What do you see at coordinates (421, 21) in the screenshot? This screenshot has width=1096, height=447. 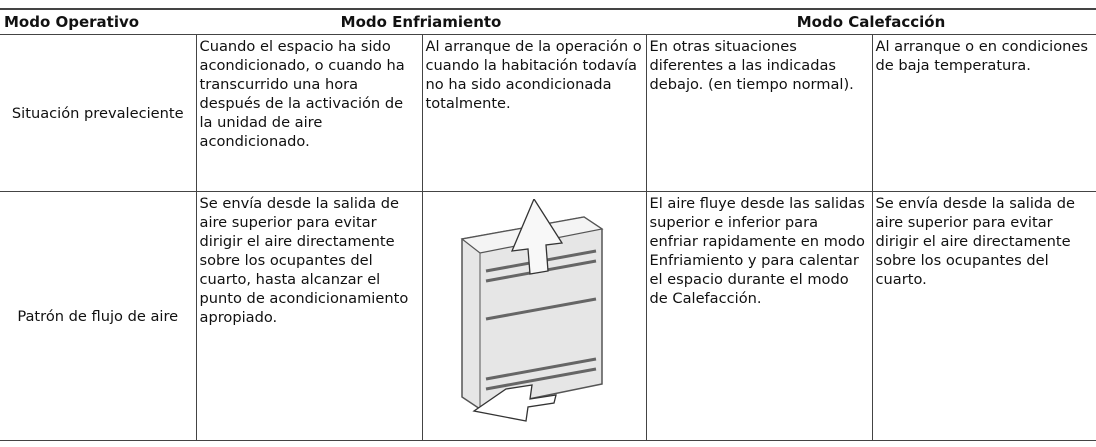 I see `header-cell: Modo Enfriamiento` at bounding box center [421, 21].